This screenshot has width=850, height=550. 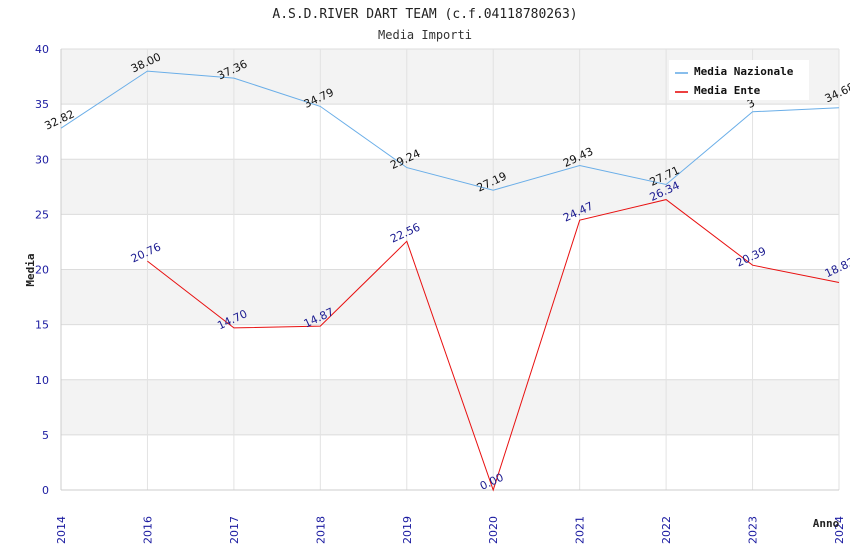 What do you see at coordinates (751, 103) in the screenshot?
I see `data-label: 3` at bounding box center [751, 103].